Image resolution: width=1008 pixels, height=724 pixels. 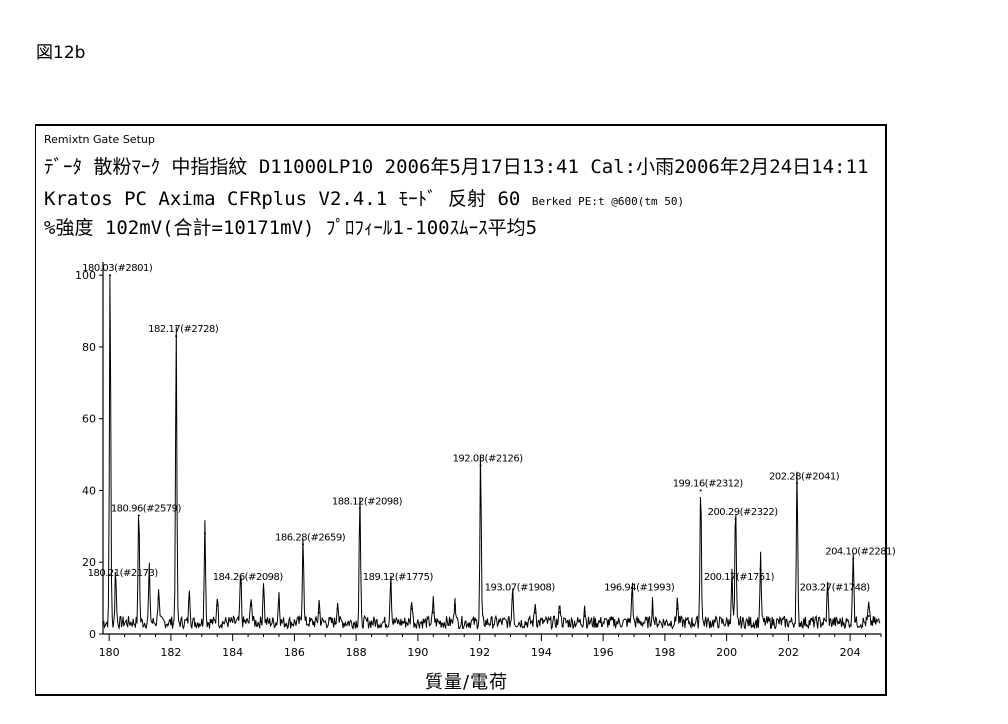 What do you see at coordinates (367, 501) in the screenshot?
I see `peak-label: 188.12(#2098)` at bounding box center [367, 501].